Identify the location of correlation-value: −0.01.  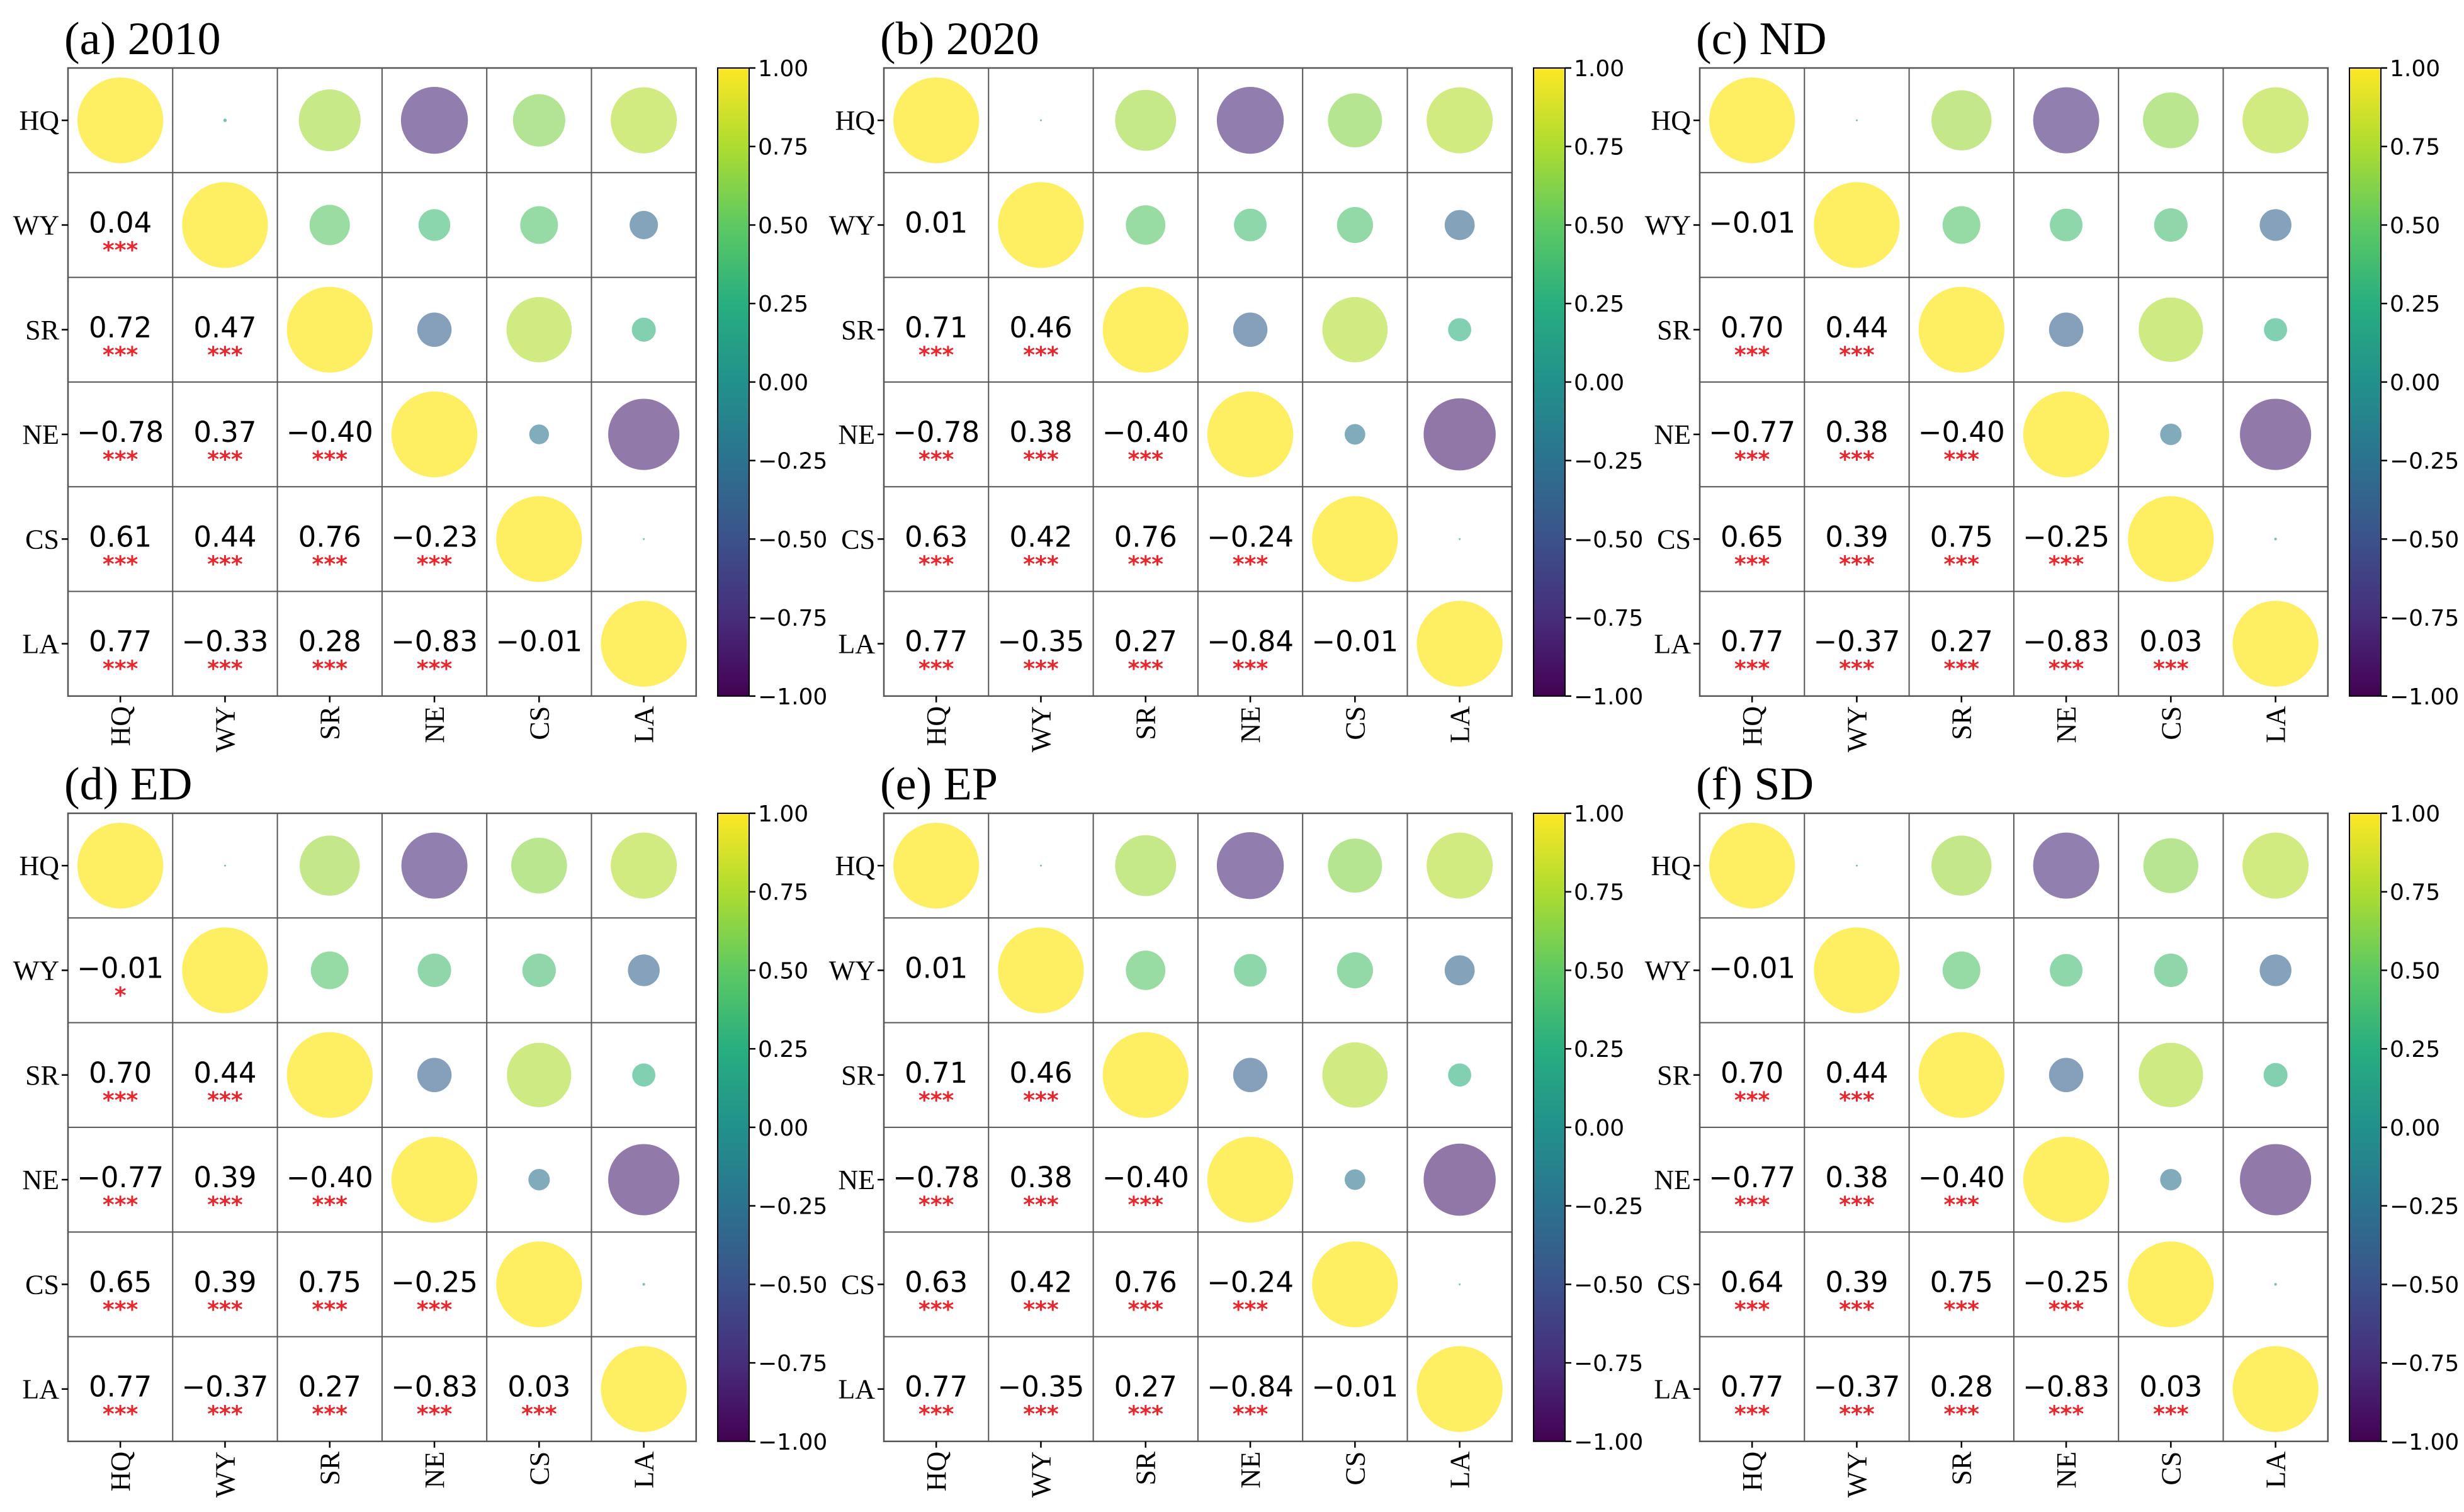
(1354, 641).